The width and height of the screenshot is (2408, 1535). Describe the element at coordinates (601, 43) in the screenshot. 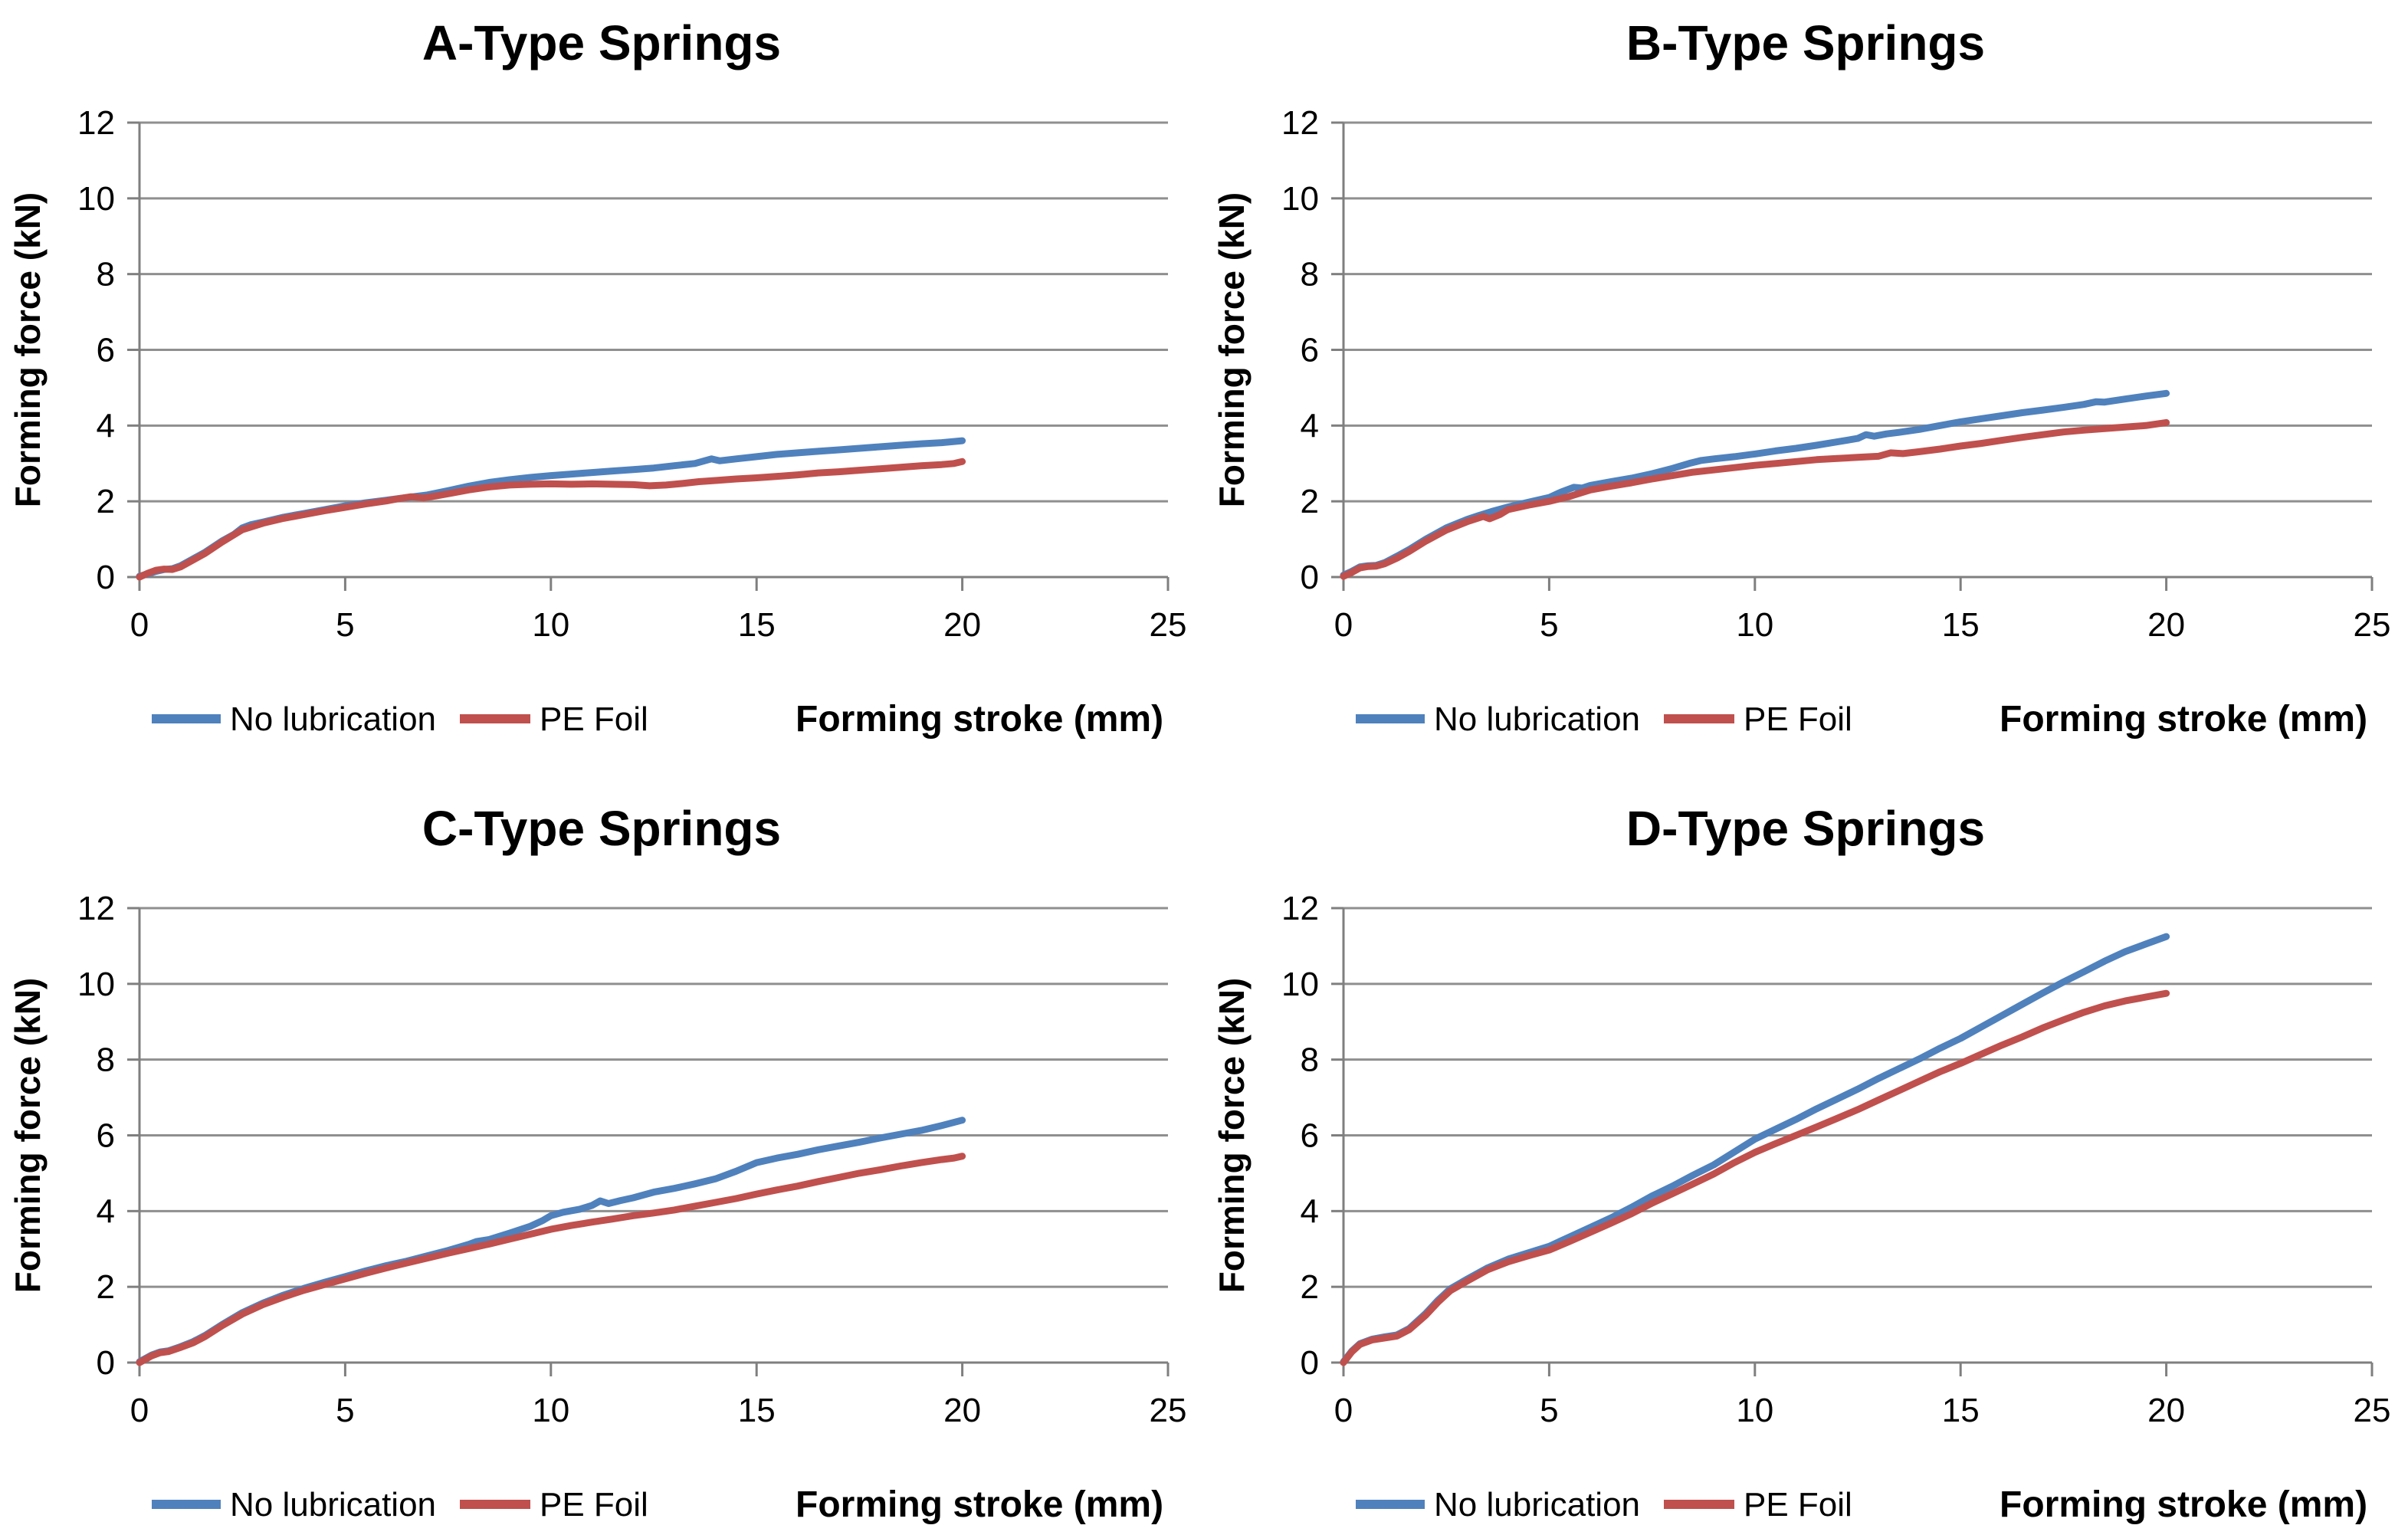

I see `chart-title: A-Type Springs` at that location.